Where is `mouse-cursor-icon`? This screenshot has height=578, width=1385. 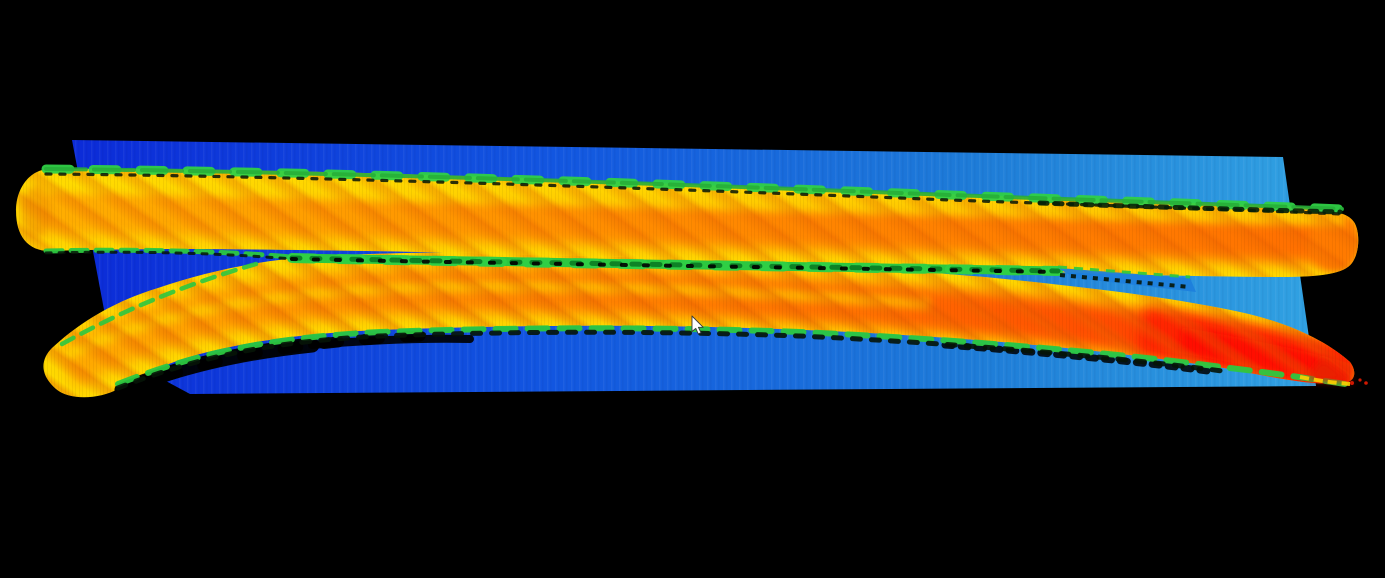
mouse-cursor-icon is located at coordinates (697, 325).